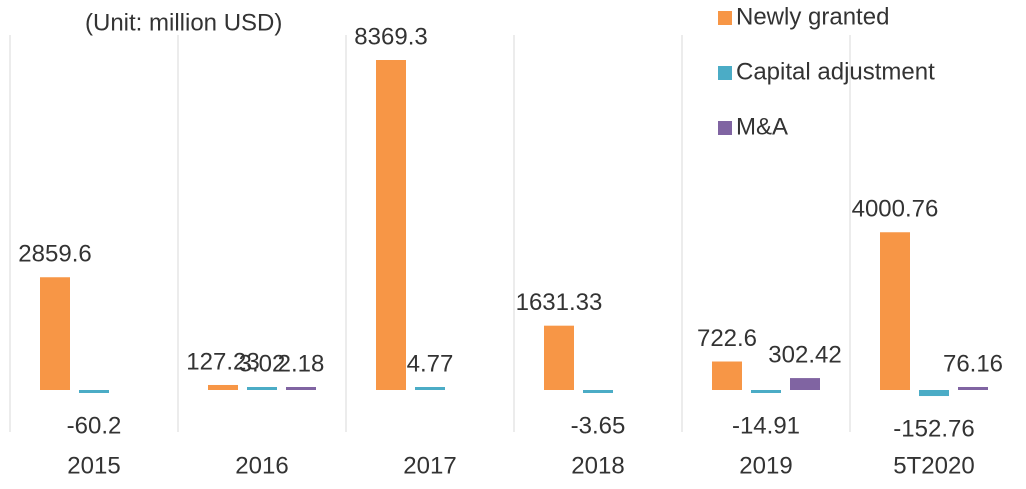 The width and height of the screenshot is (1026, 489). Describe the element at coordinates (766, 425) in the screenshot. I see `data-label: -14.91` at that location.